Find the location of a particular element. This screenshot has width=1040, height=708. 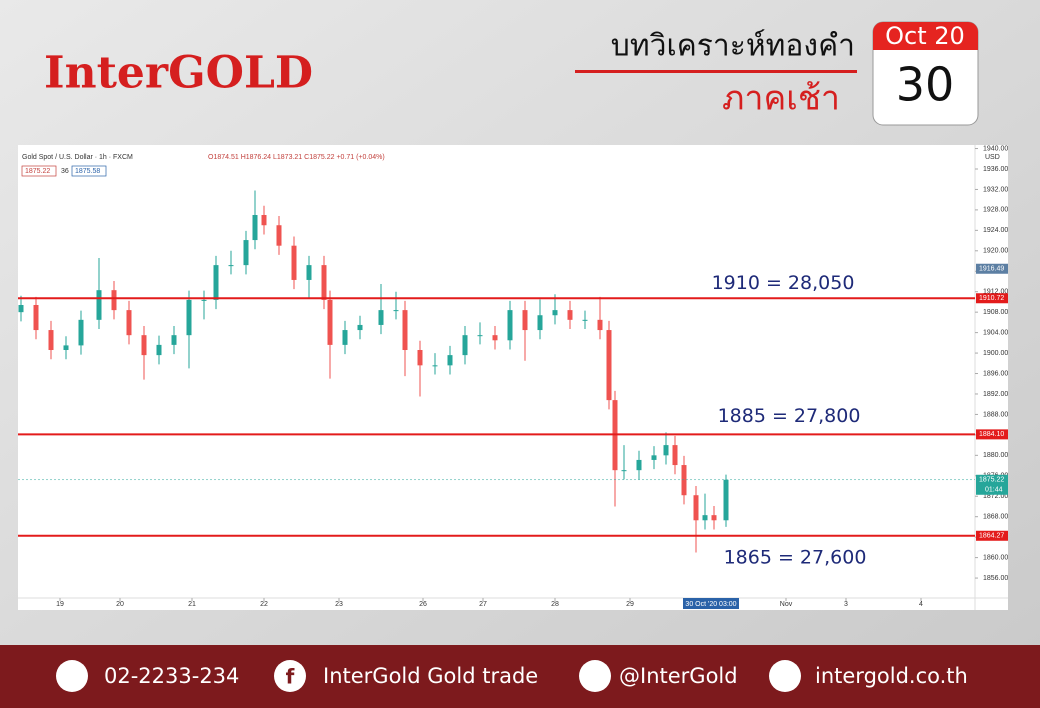

x-tick-label: 28 is located at coordinates (555, 604).